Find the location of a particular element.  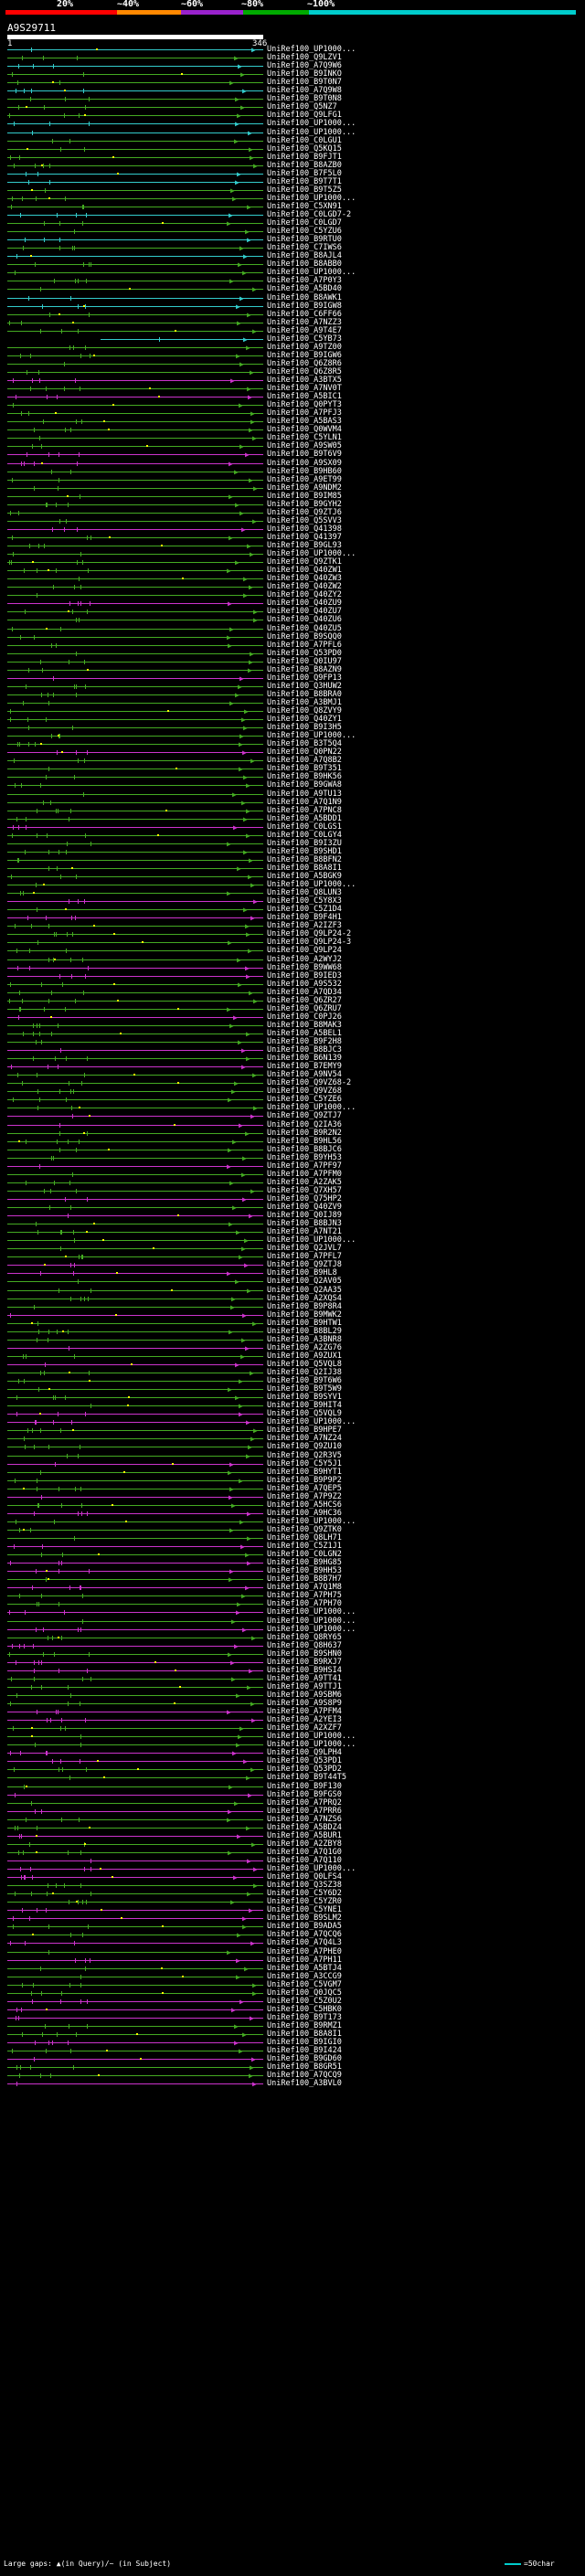

hit-label: UniRef100_Q40ZU7 is located at coordinates (304, 612).